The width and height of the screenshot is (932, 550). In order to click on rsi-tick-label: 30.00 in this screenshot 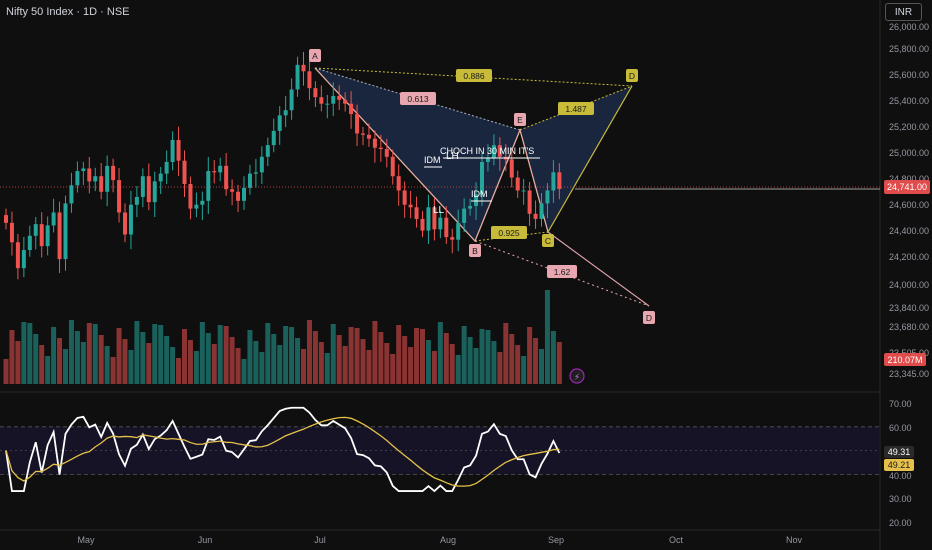, I will do `click(900, 499)`.